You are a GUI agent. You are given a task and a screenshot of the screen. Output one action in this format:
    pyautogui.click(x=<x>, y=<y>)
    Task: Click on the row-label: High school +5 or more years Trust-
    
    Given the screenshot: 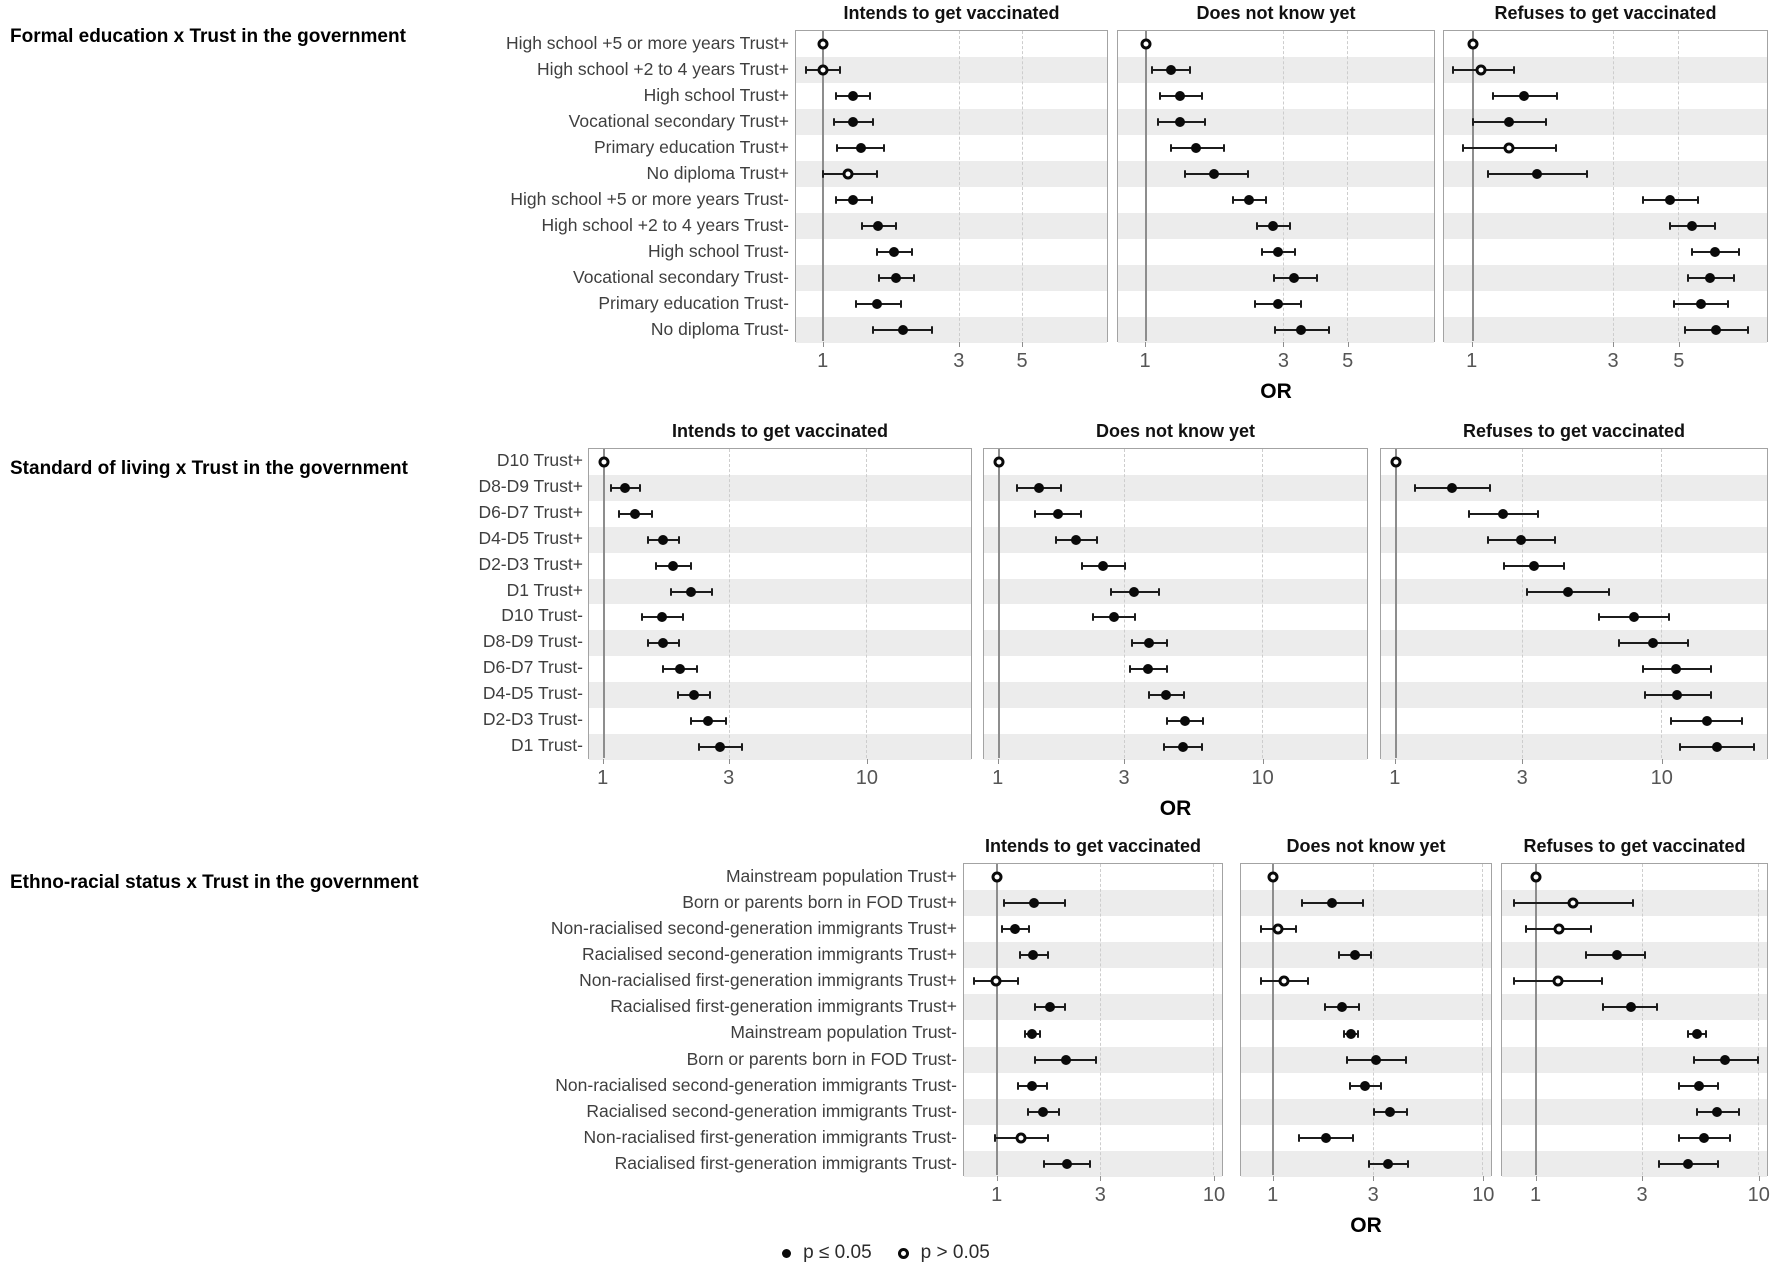 What is the action you would take?
    pyautogui.click(x=649, y=199)
    